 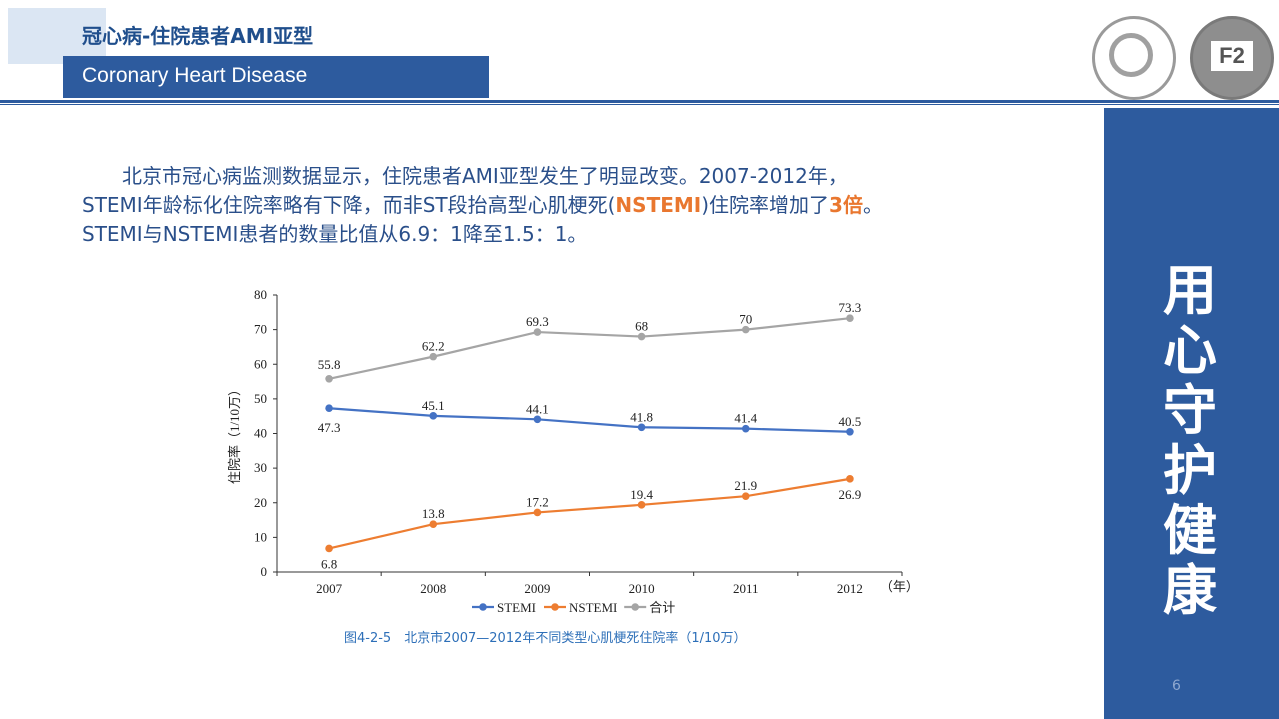 What do you see at coordinates (589, 420) in the screenshot?
I see `series-line-STEMI` at bounding box center [589, 420].